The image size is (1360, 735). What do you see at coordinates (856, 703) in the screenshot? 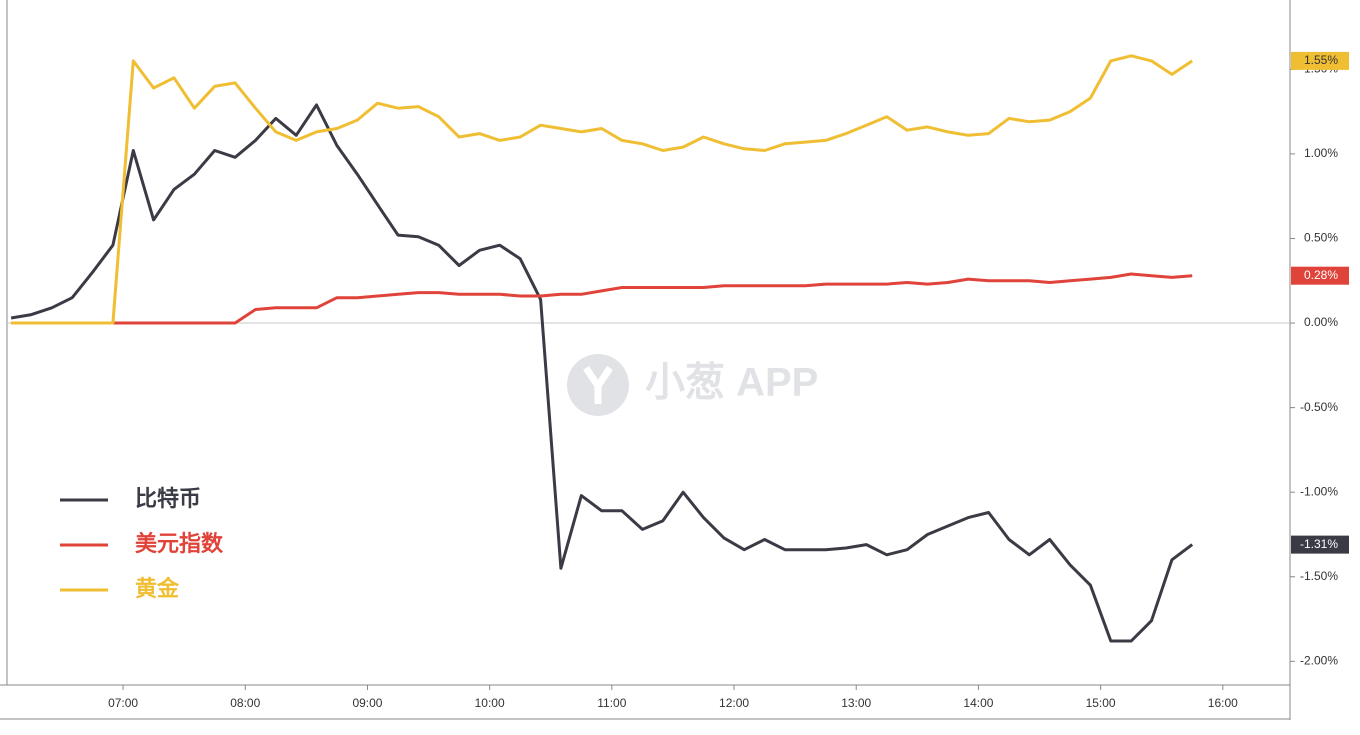
I see `x-tick-label: 13:00` at bounding box center [856, 703].